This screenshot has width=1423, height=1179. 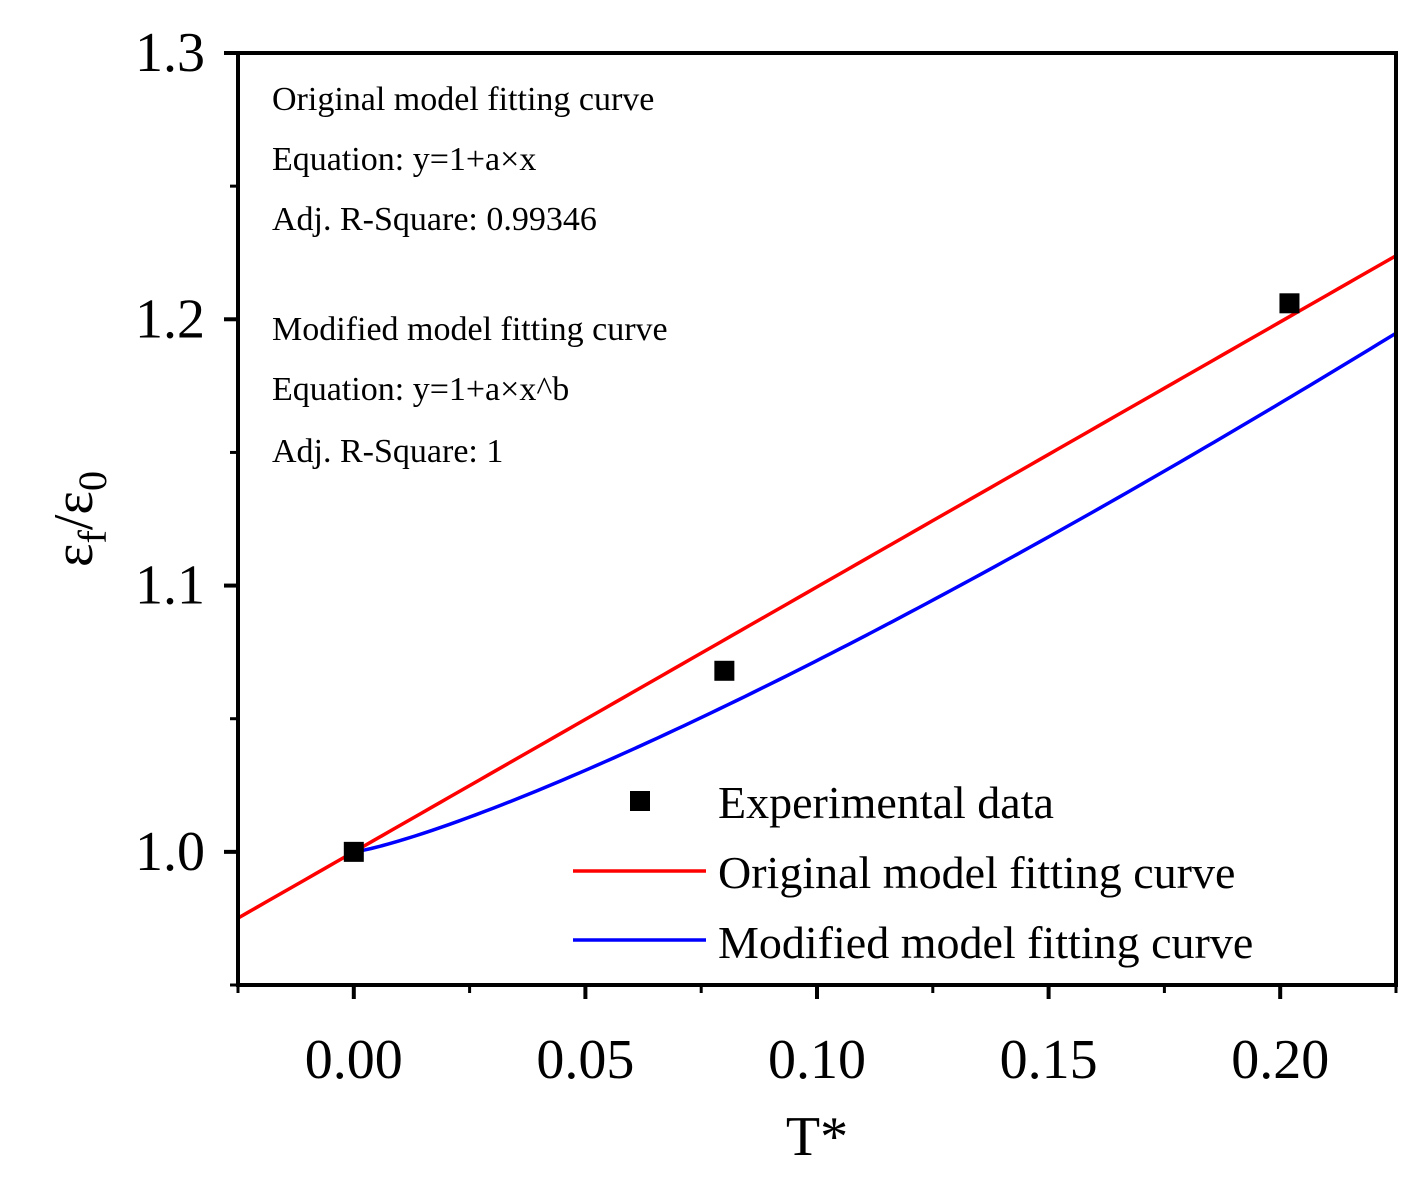 I want to click on annotation-original-title: Original model fitting curve, so click(x=463, y=99).